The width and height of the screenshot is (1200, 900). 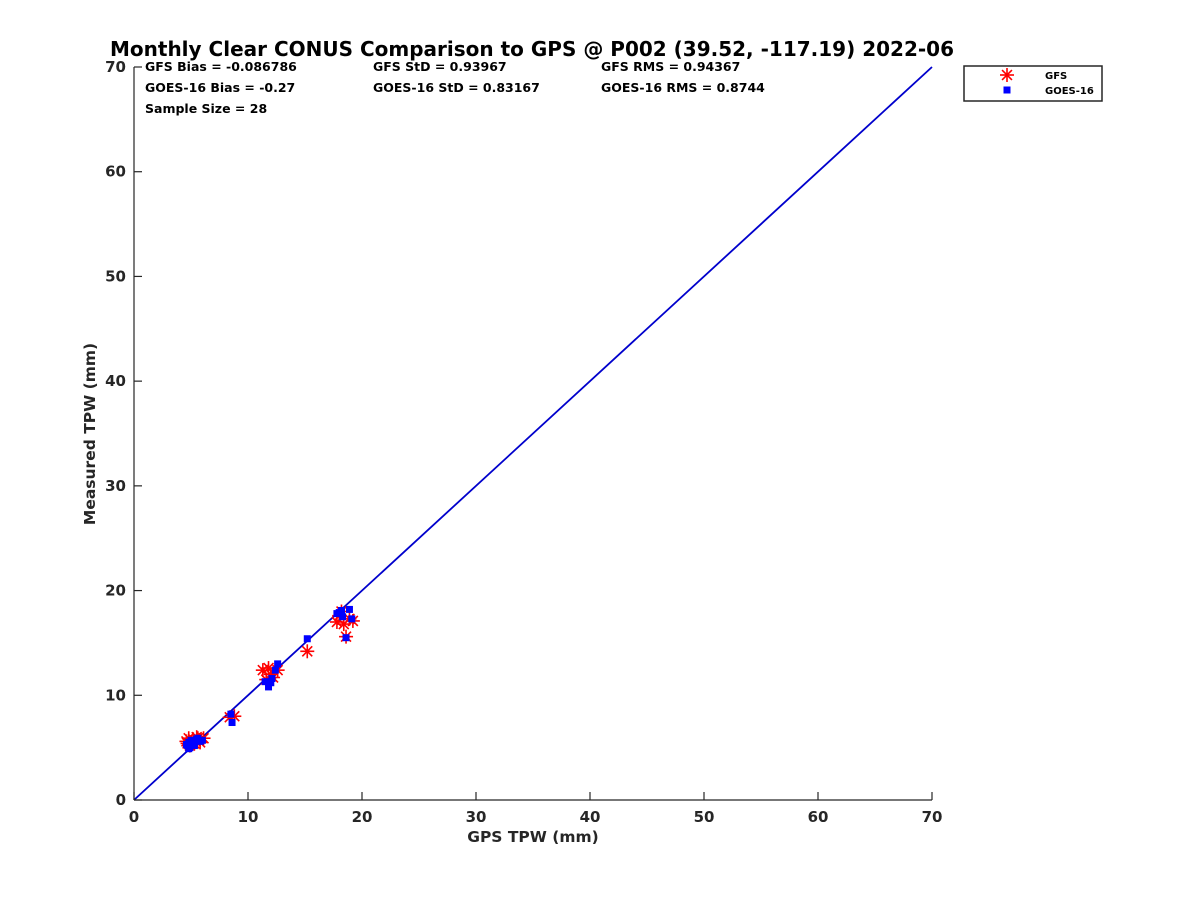 What do you see at coordinates (90, 434) in the screenshot?
I see `y-axis-label: Measured TPW (mm)` at bounding box center [90, 434].